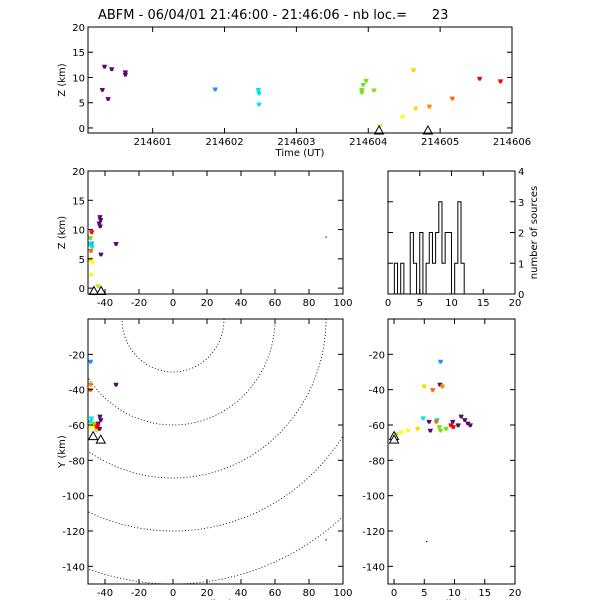 The image size is (600, 600). What do you see at coordinates (512, 142) in the screenshot?
I see `x-tick-label: 214606` at bounding box center [512, 142].